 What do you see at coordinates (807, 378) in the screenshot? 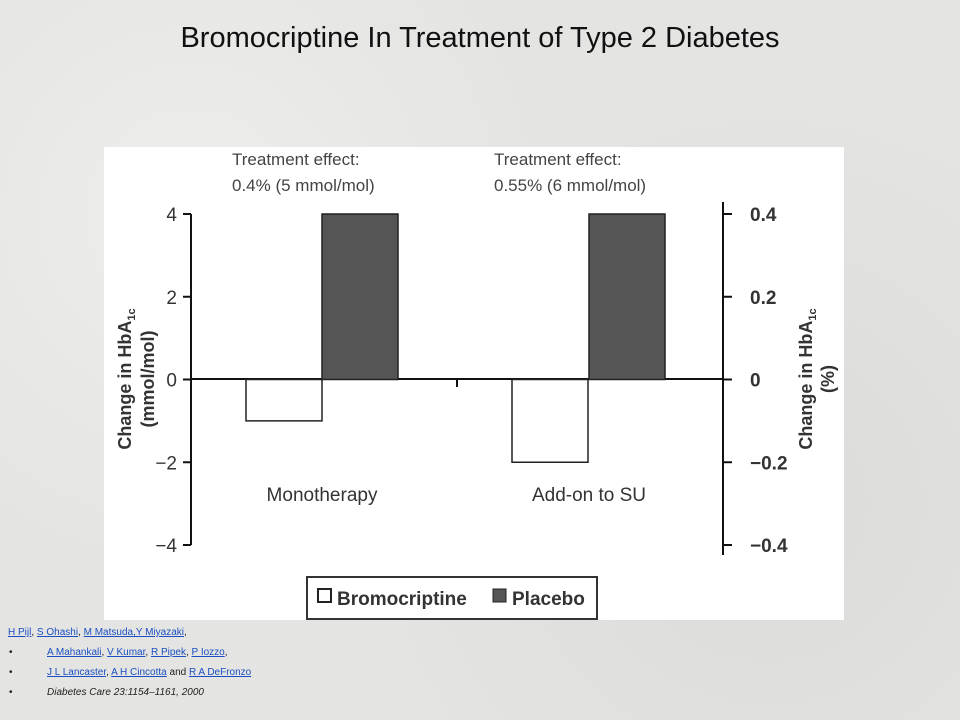
I see `right-axis-title: Change in HbA1c` at bounding box center [807, 378].